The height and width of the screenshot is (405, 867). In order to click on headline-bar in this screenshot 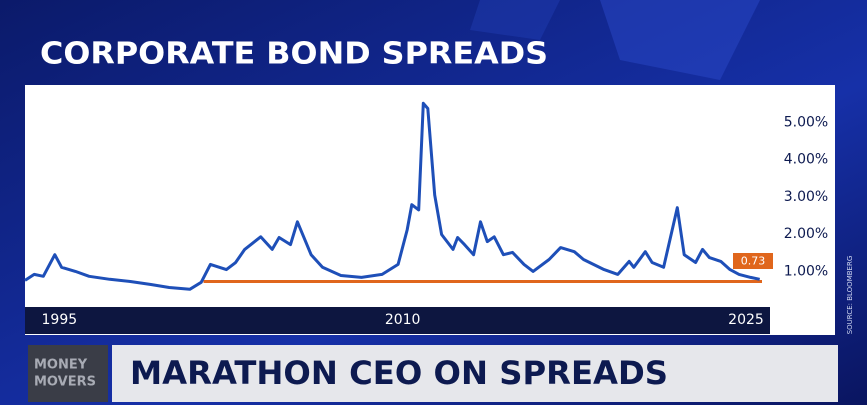, I will do `click(475, 373)`.